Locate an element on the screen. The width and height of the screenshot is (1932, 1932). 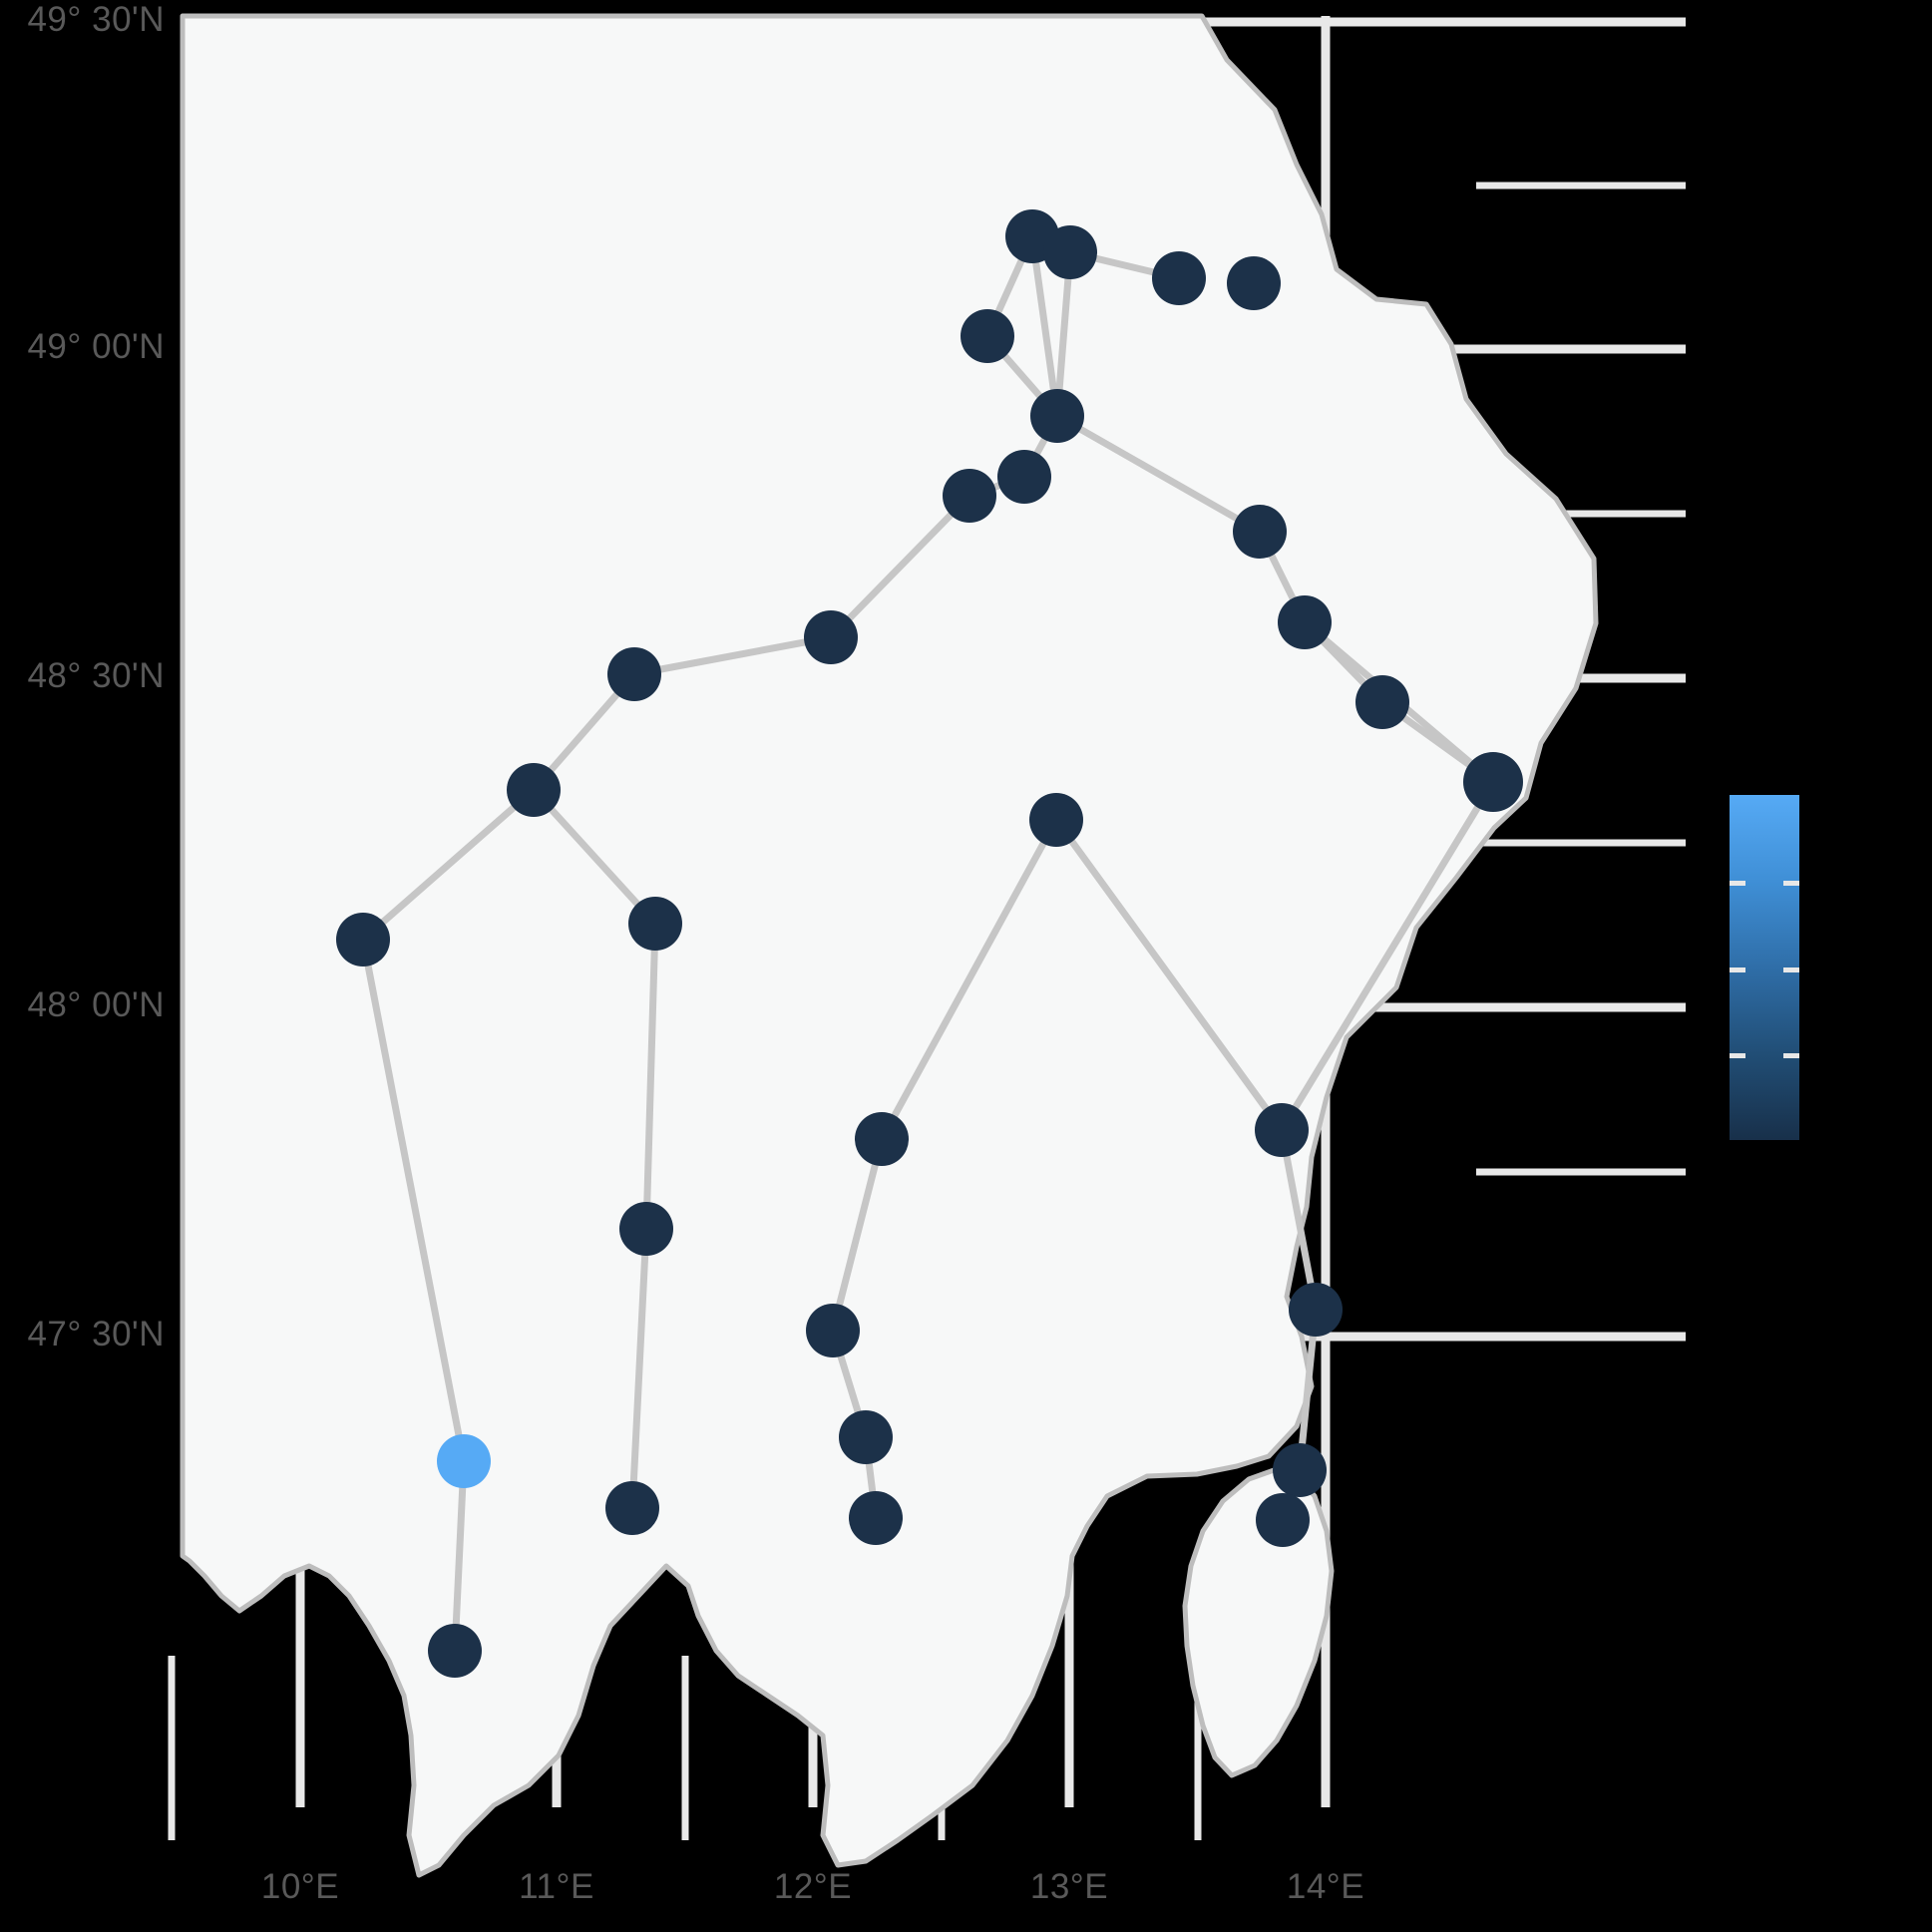
highlighted-node-marker is located at coordinates (464, 1461).